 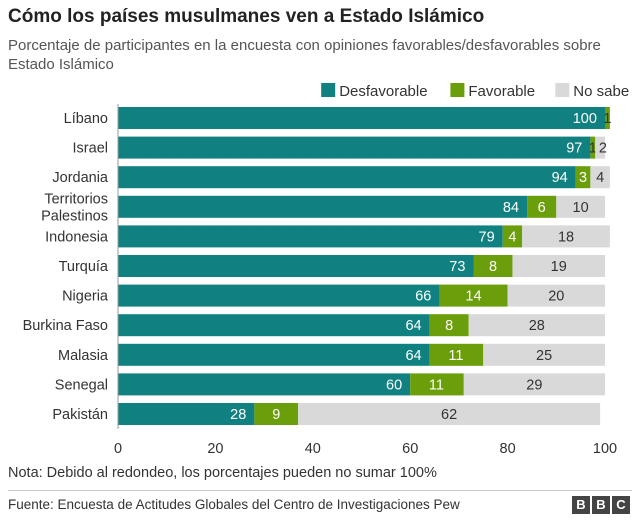 I want to click on data-label: 10, so click(x=581, y=208).